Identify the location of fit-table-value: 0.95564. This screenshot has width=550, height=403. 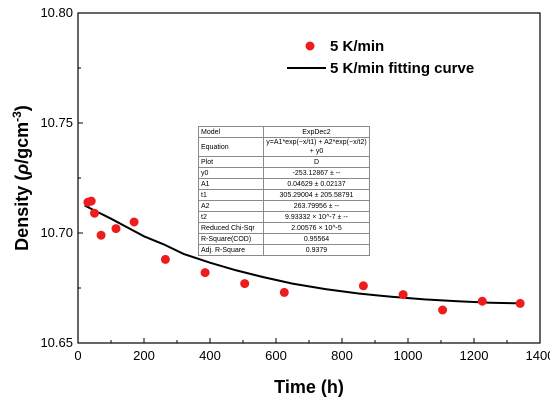
(316, 239).